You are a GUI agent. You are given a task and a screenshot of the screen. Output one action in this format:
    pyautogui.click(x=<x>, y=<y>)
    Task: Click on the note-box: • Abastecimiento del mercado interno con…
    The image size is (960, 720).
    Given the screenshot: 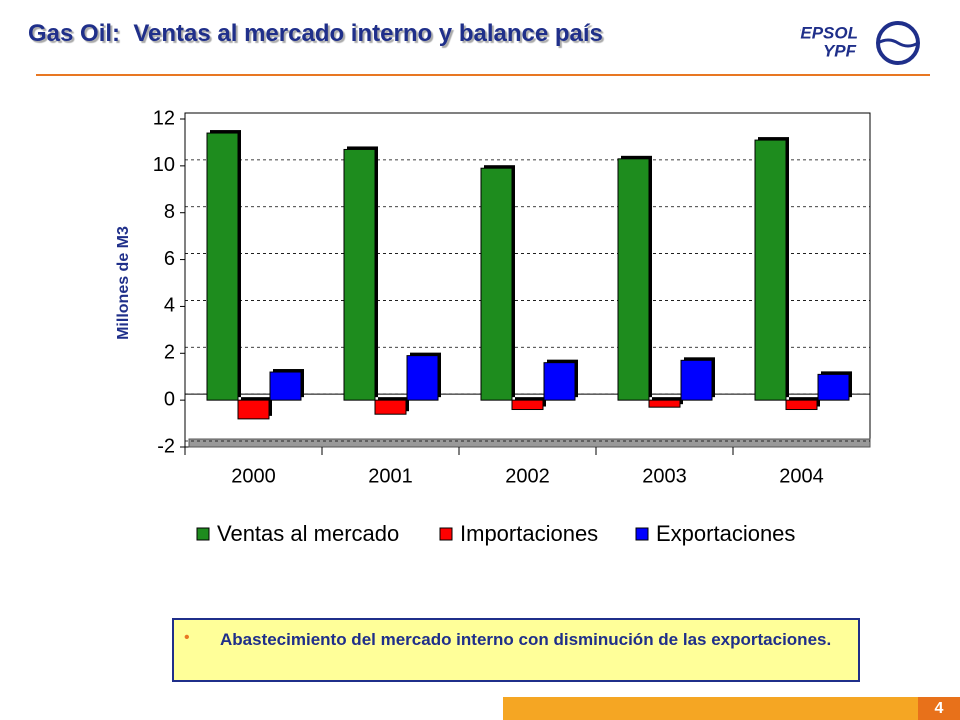 What is the action you would take?
    pyautogui.click(x=516, y=650)
    